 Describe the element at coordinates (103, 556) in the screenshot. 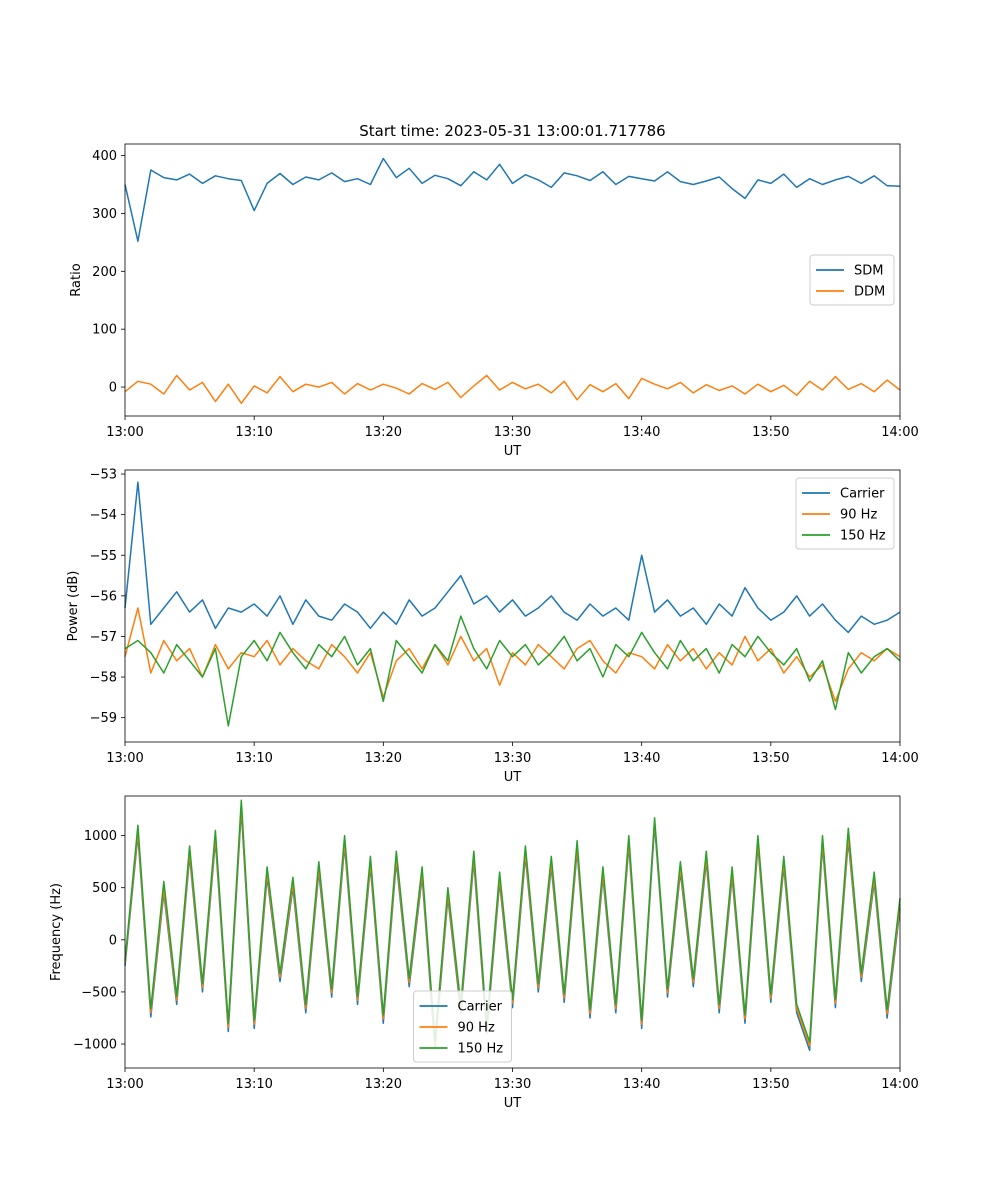

I see `y-tick-label: −55` at that location.